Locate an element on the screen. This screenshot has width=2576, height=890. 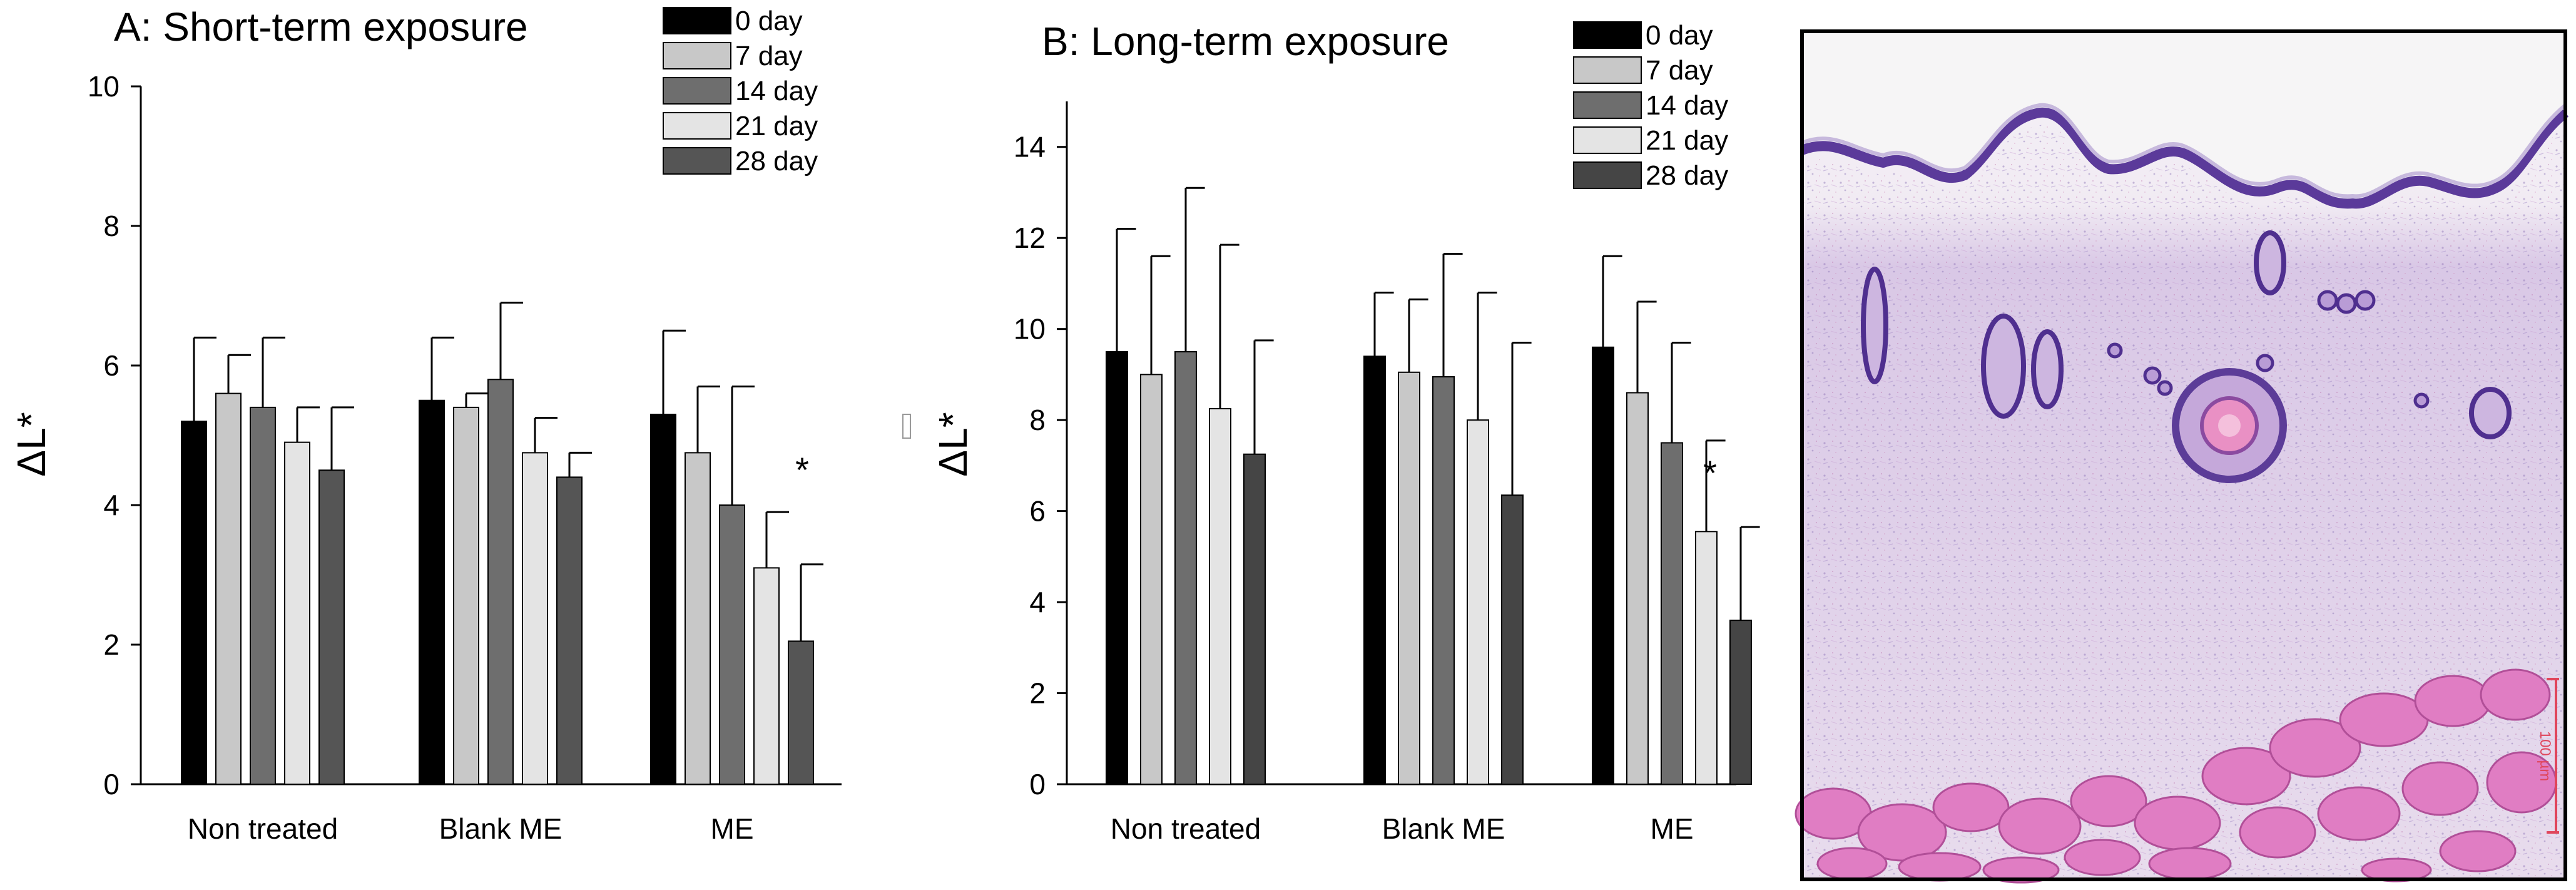
chart-b-legend: 0 day 7 day 14 day 21 day 28 day is located at coordinates (1651, 105).